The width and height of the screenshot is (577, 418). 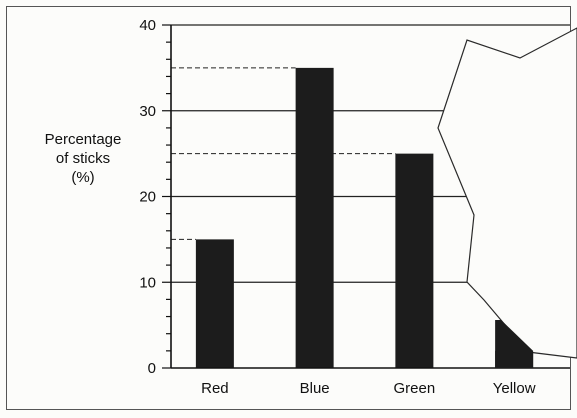 I want to click on bar-green, so click(x=414, y=260).